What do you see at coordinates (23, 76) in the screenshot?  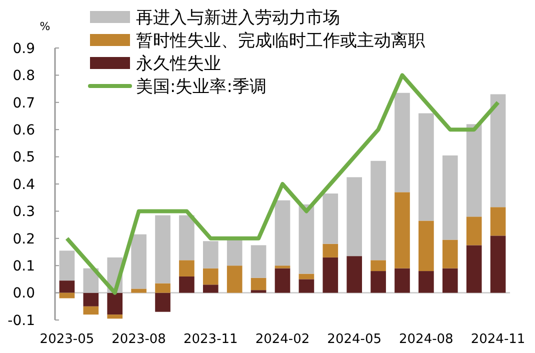 I see `y-tick-label: 0.8` at bounding box center [23, 76].